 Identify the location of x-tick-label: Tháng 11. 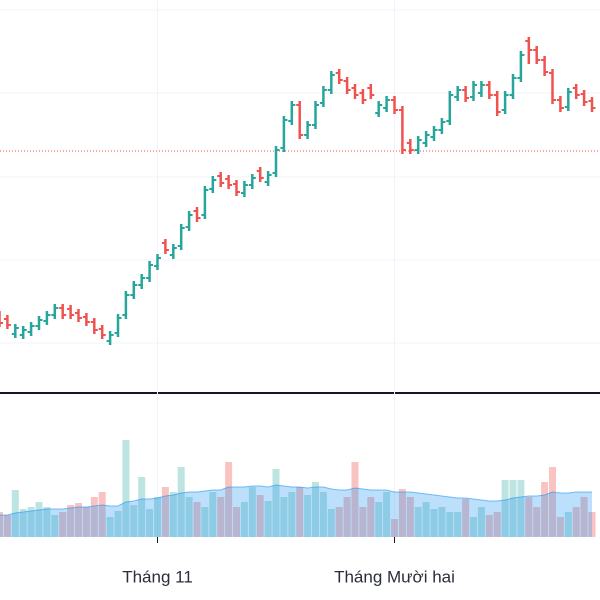
(157, 576).